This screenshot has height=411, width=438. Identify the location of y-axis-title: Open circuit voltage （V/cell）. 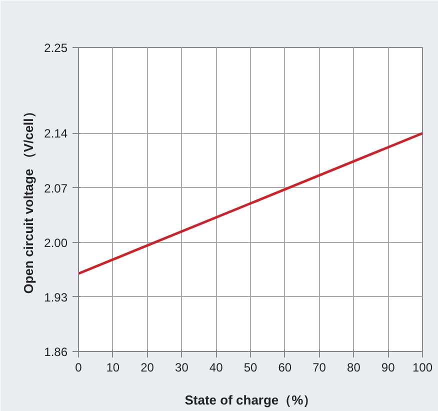
(28, 199).